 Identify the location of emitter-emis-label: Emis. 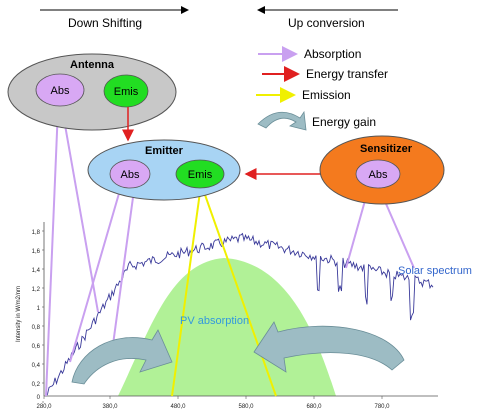
(200, 175).